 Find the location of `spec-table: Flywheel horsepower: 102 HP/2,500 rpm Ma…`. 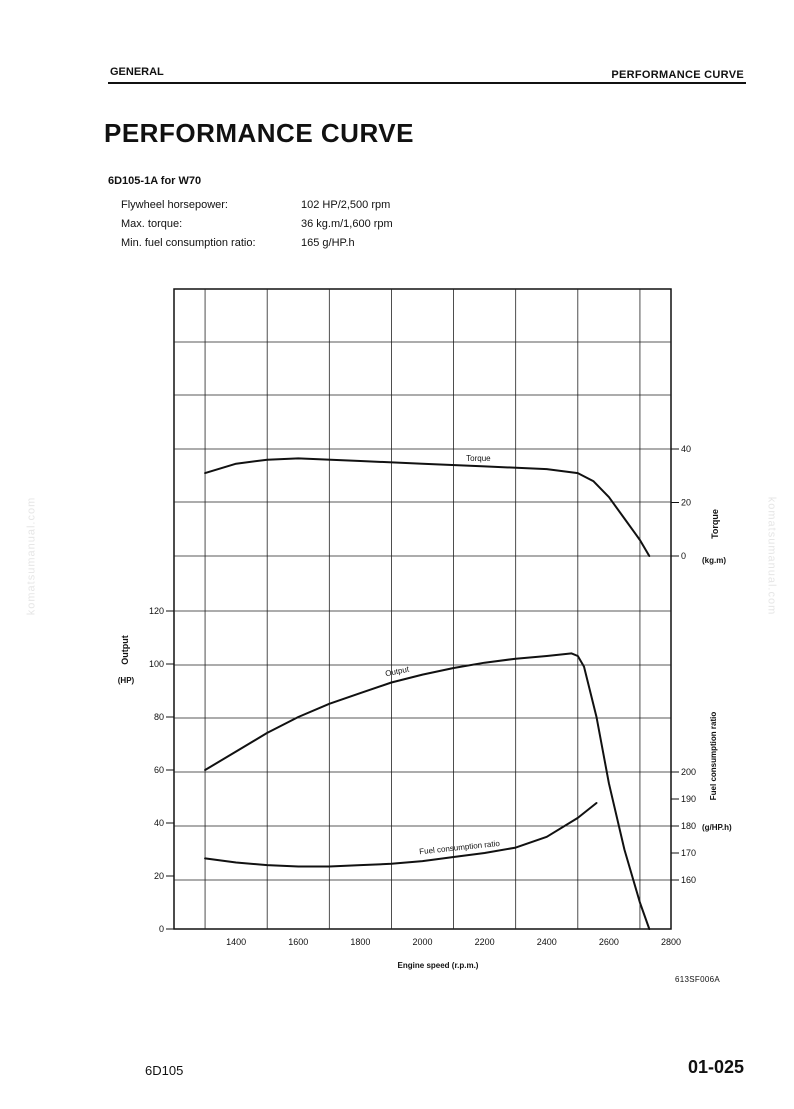

spec-table: Flywheel horsepower: 102 HP/2,500 rpm Ma… is located at coordinates (257, 227).